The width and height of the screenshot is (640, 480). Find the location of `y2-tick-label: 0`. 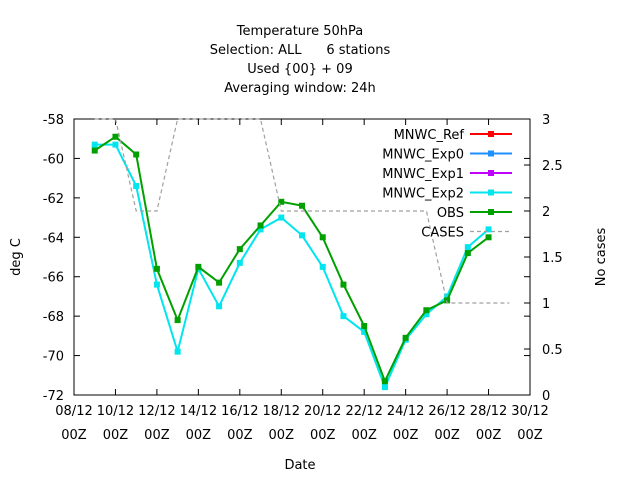

y2-tick-label: 0 is located at coordinates (546, 396).